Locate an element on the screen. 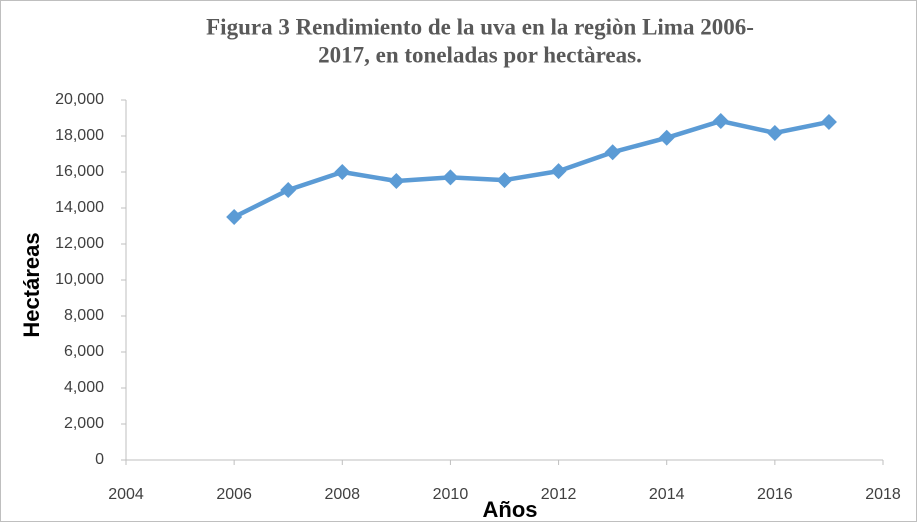  x-tick-label: 2008 is located at coordinates (342, 494).